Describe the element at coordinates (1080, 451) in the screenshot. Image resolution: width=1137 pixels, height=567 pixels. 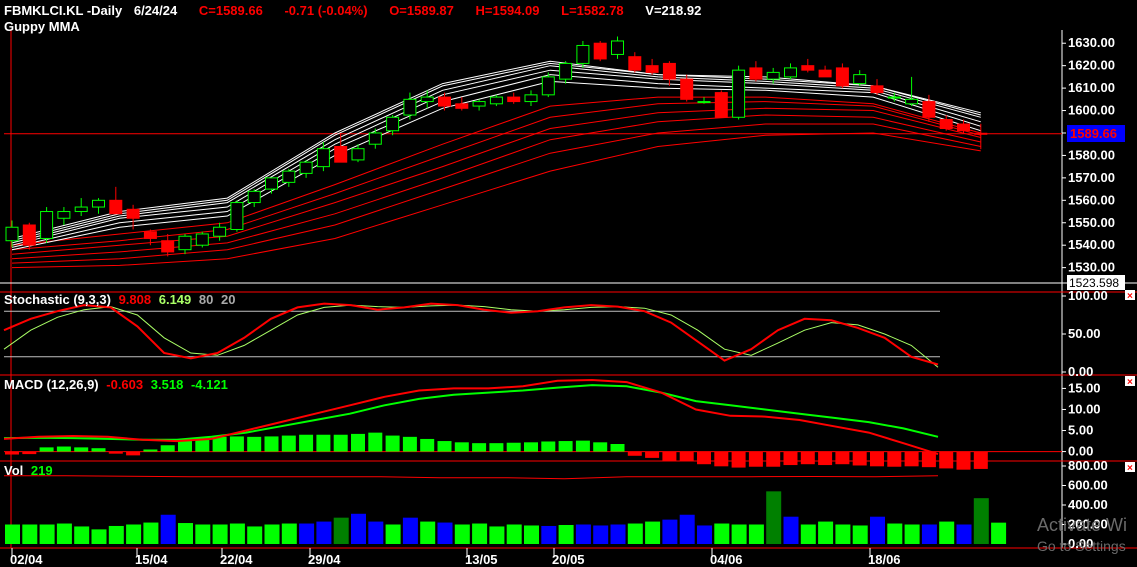
I see `macd-tick-label: 0.00` at that location.